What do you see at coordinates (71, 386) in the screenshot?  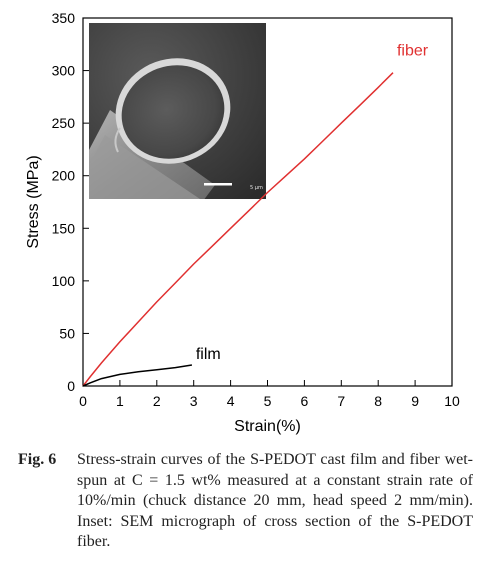 I see `y-tick-label: 0` at bounding box center [71, 386].